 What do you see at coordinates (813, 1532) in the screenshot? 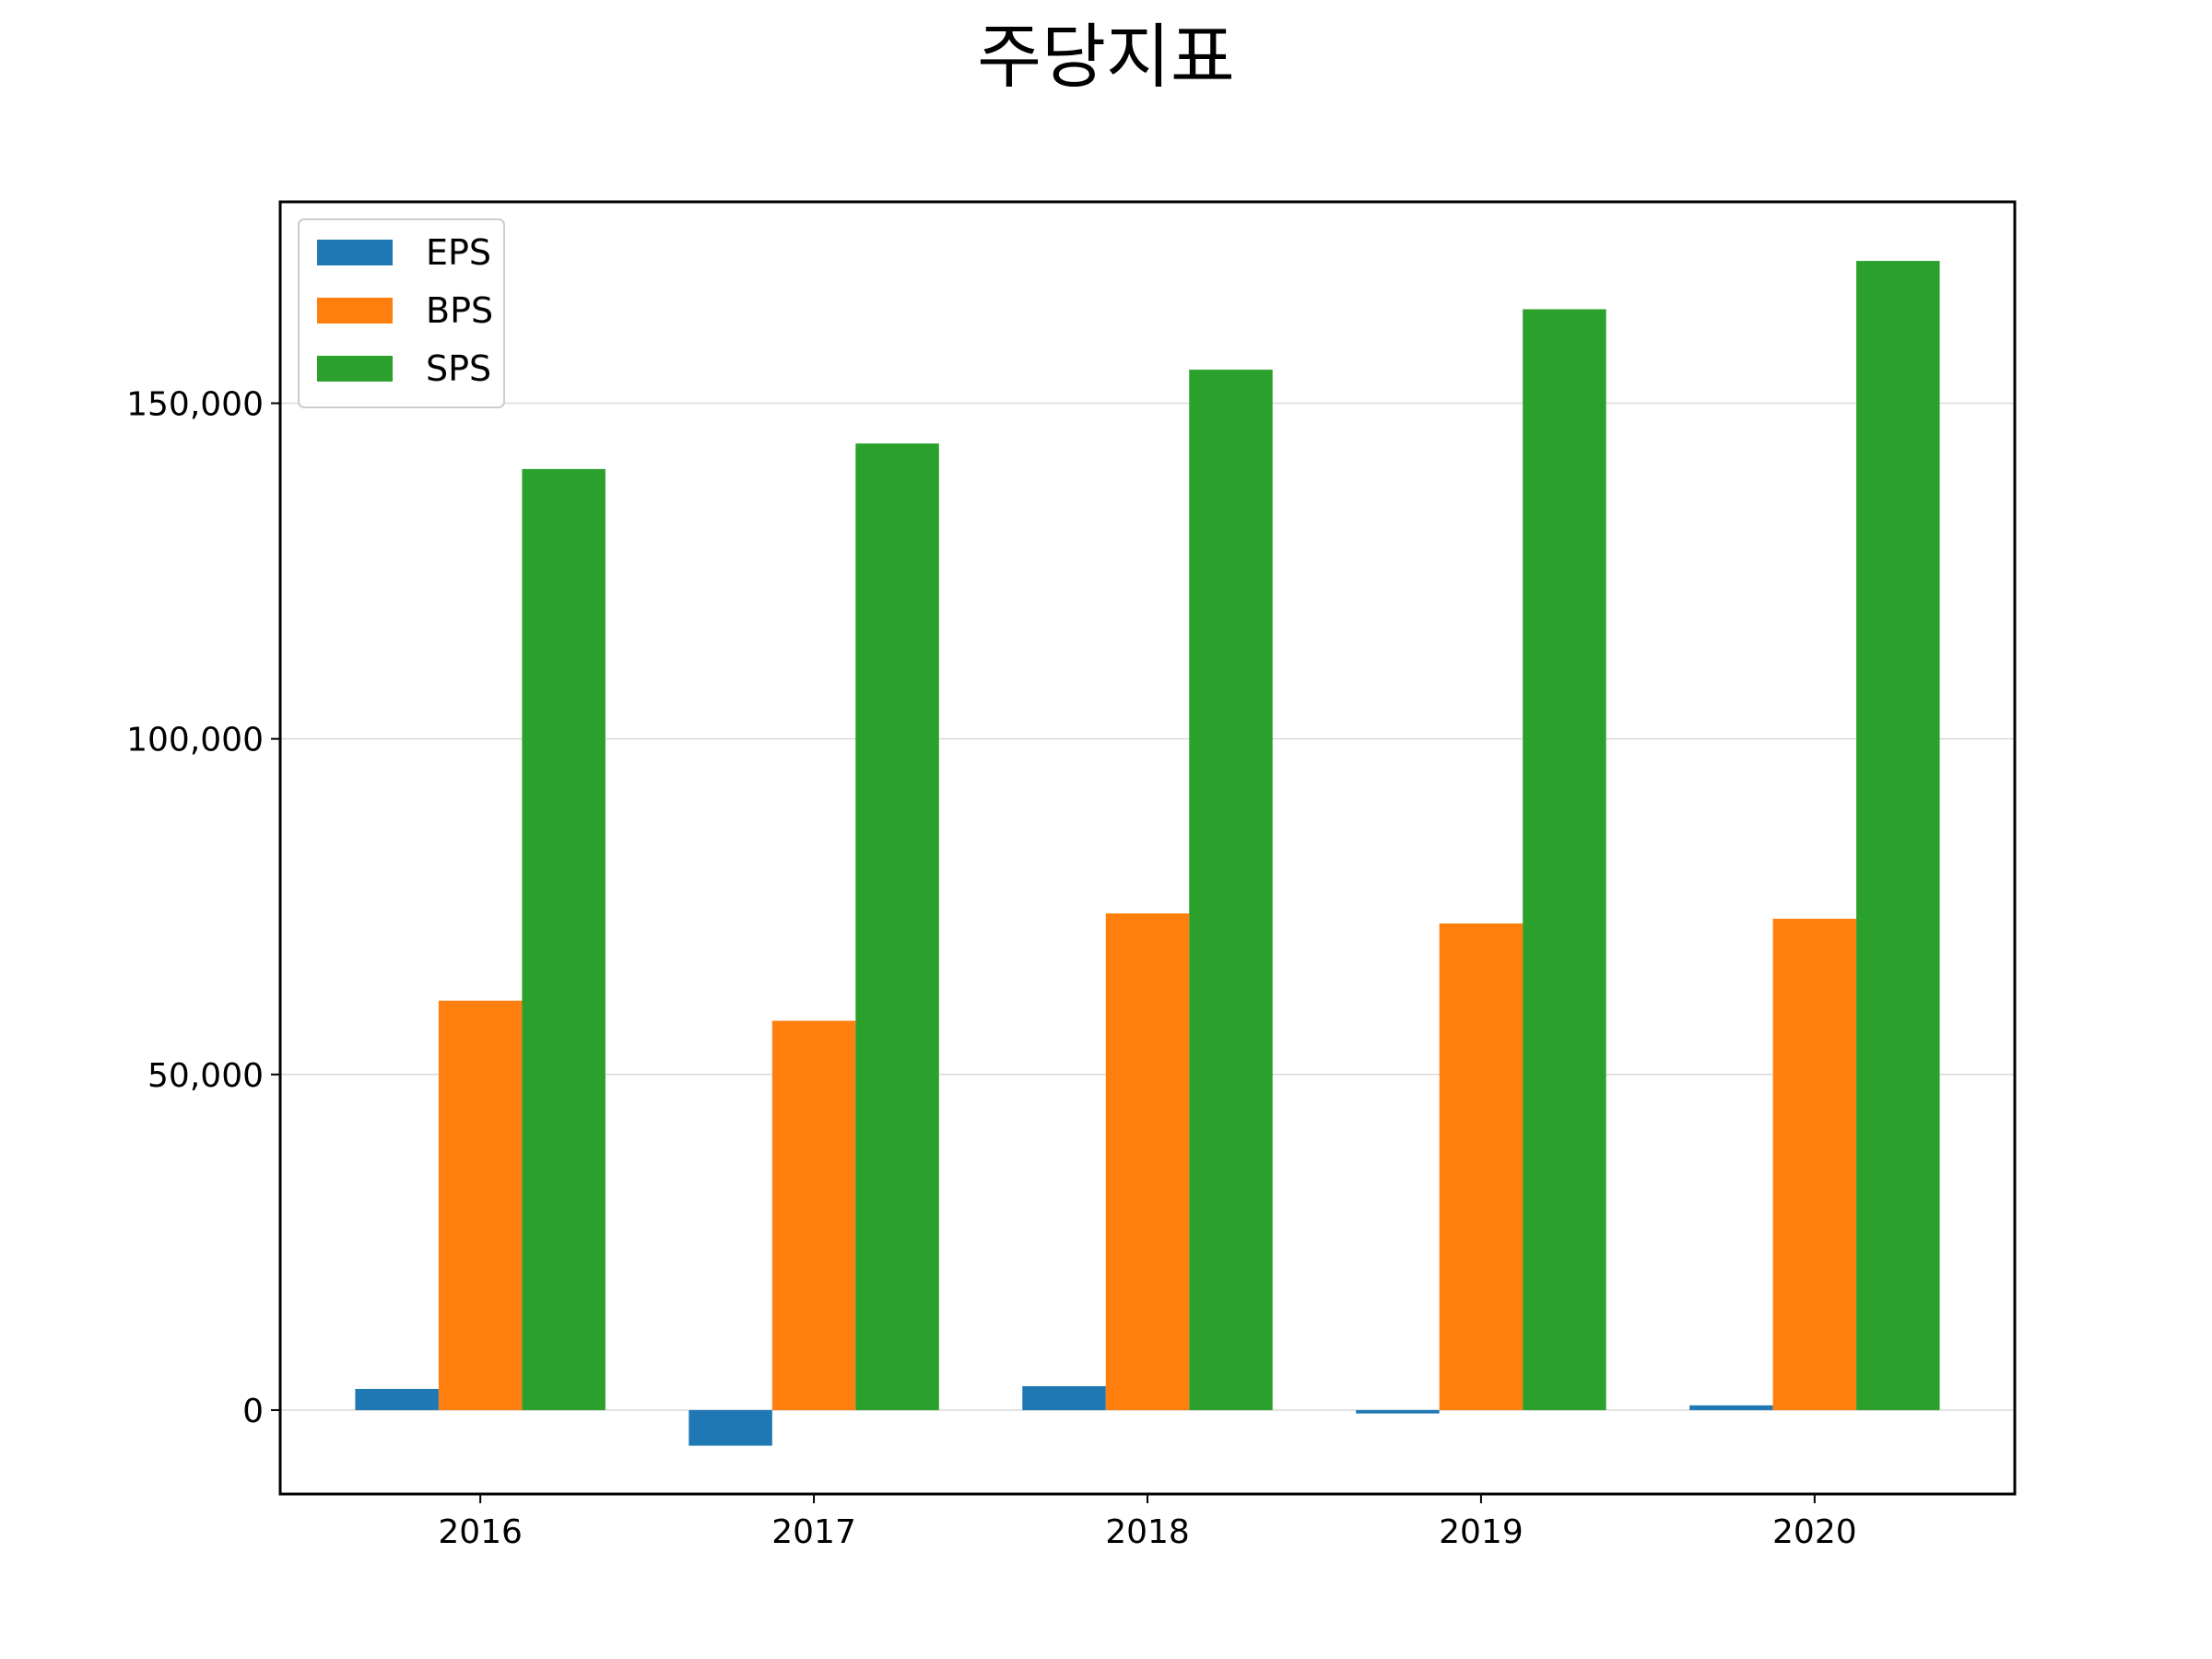
I see `x-tick-label: 2017` at bounding box center [813, 1532].